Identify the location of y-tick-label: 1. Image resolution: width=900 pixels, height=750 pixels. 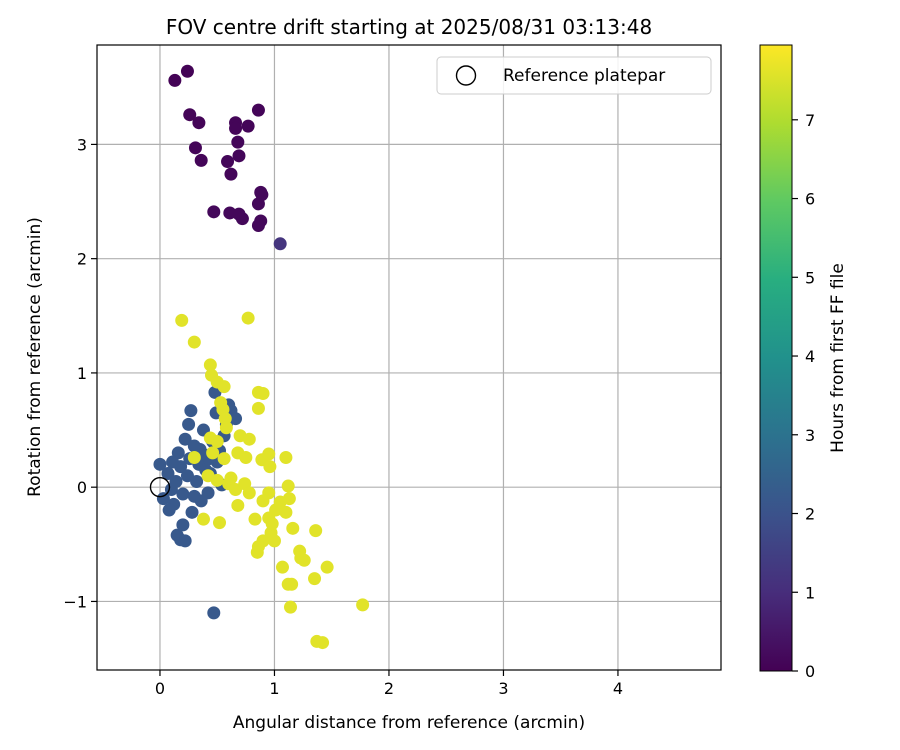
(82, 373).